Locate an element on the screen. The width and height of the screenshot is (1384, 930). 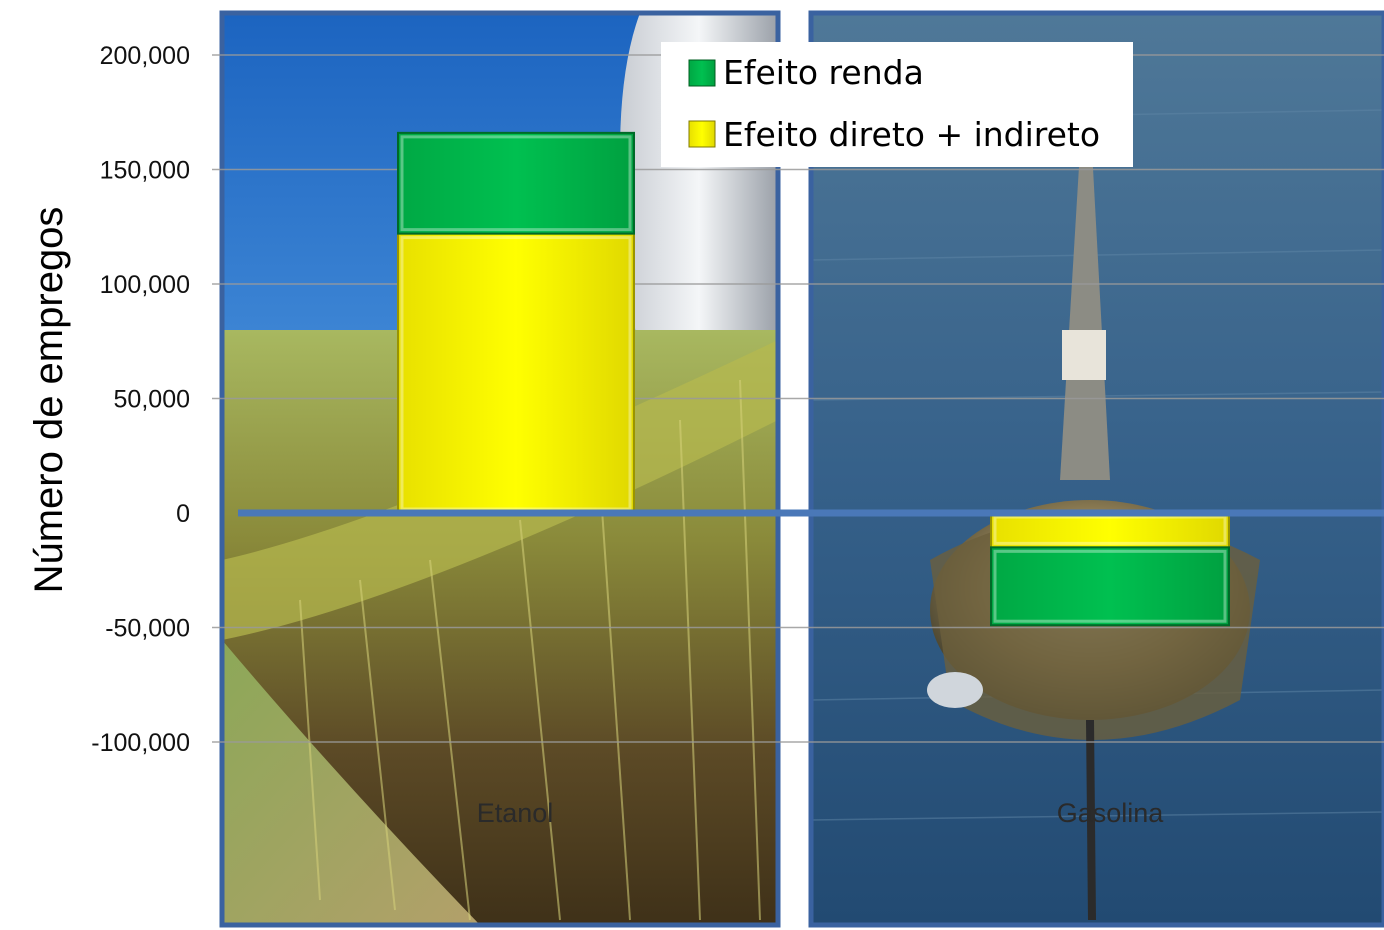
bar-bevel-etanol-efeito-direto-indireto is located at coordinates (516, 373).